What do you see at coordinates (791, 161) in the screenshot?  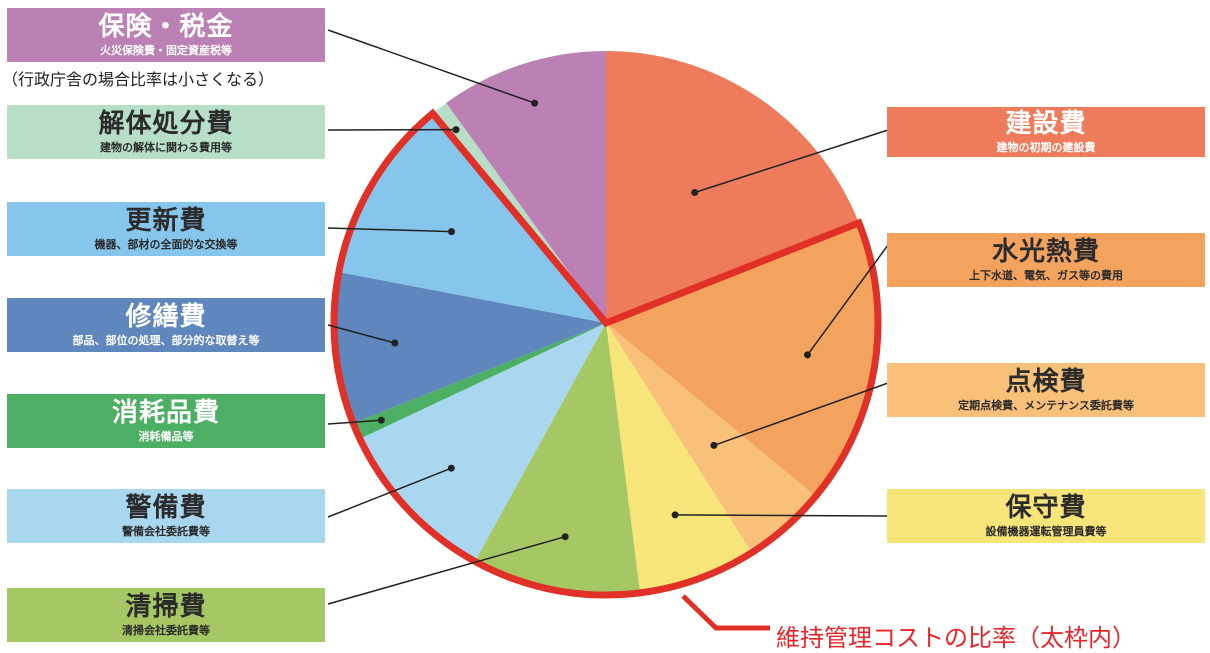 I see `leader-line-kensetsu` at bounding box center [791, 161].